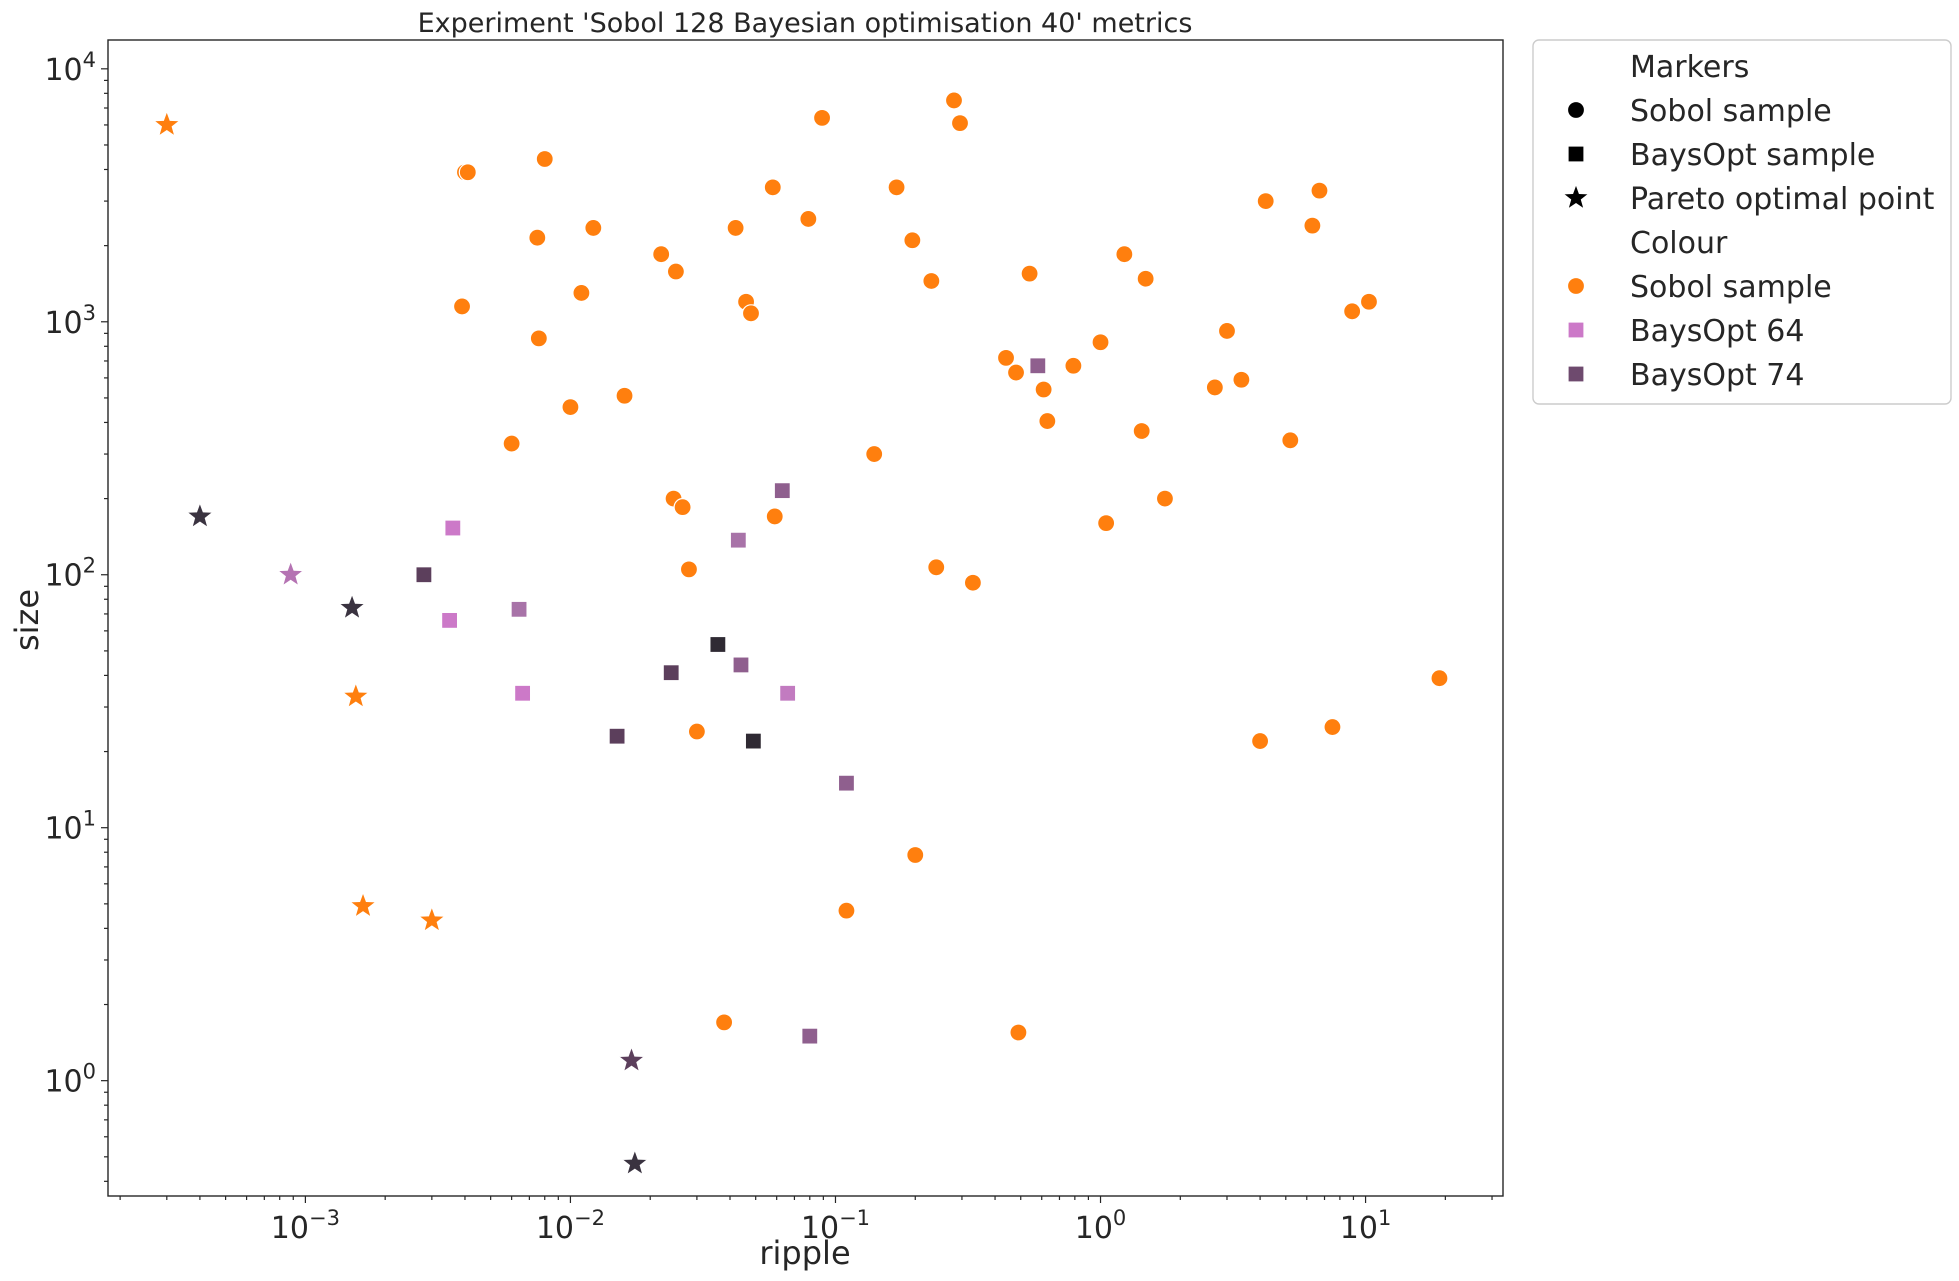 The image size is (1959, 1281). I want to click on x-tick-label: 10¹, so click(1366, 1226).